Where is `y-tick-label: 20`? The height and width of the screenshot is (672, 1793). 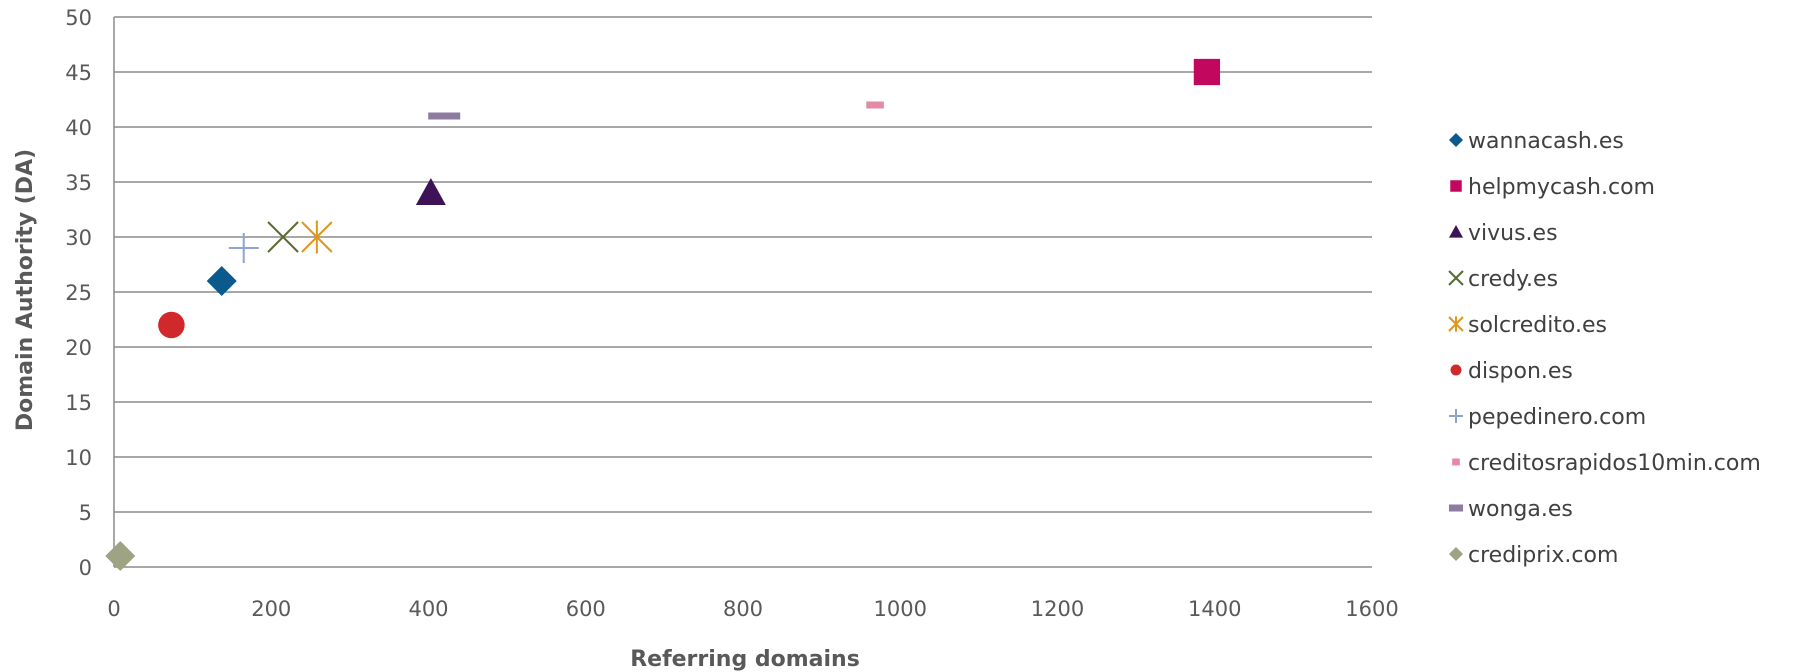 y-tick-label: 20 is located at coordinates (78, 348).